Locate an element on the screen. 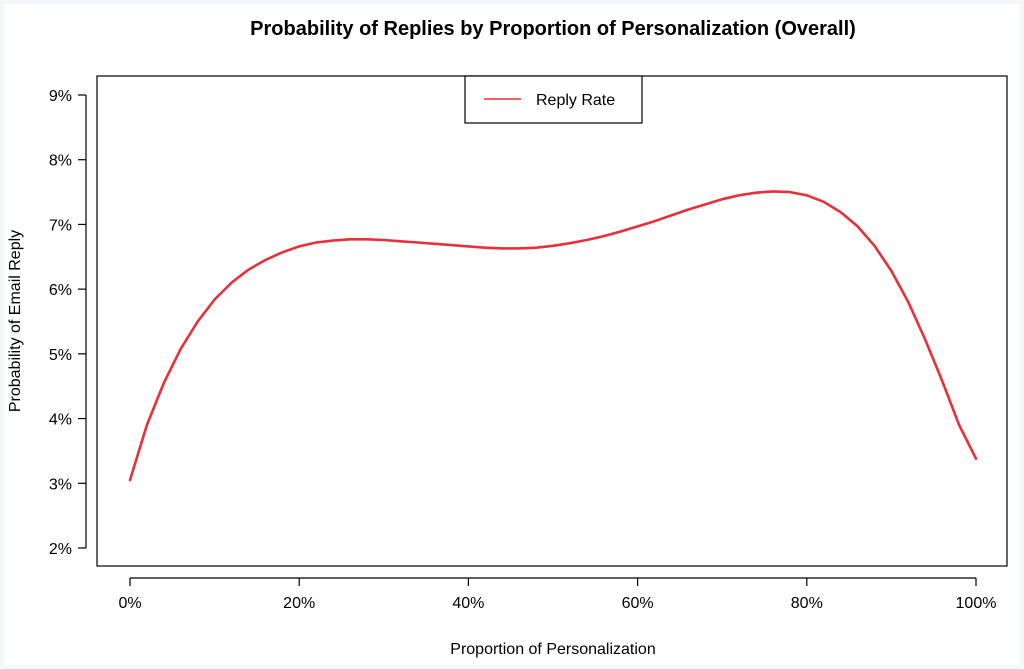 The image size is (1024, 669). y-axis-label: Probability of Email Reply is located at coordinates (15, 321).